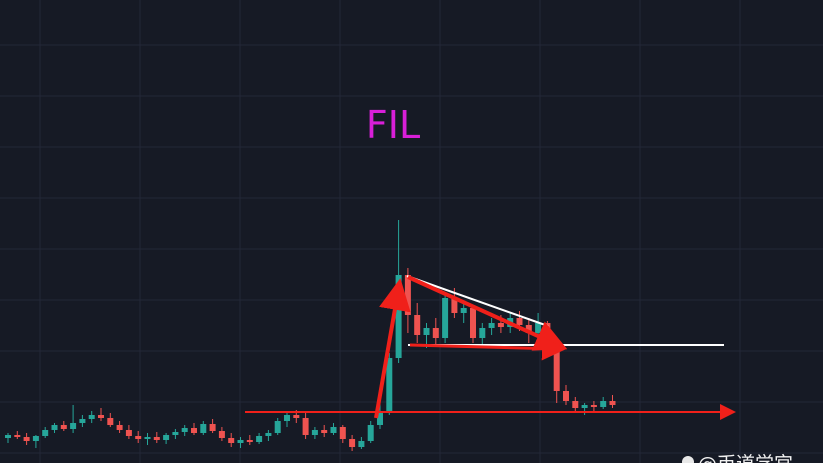 This screenshot has height=463, width=823. Describe the element at coordinates (393, 125) in the screenshot. I see `chart-title: FIL` at that location.